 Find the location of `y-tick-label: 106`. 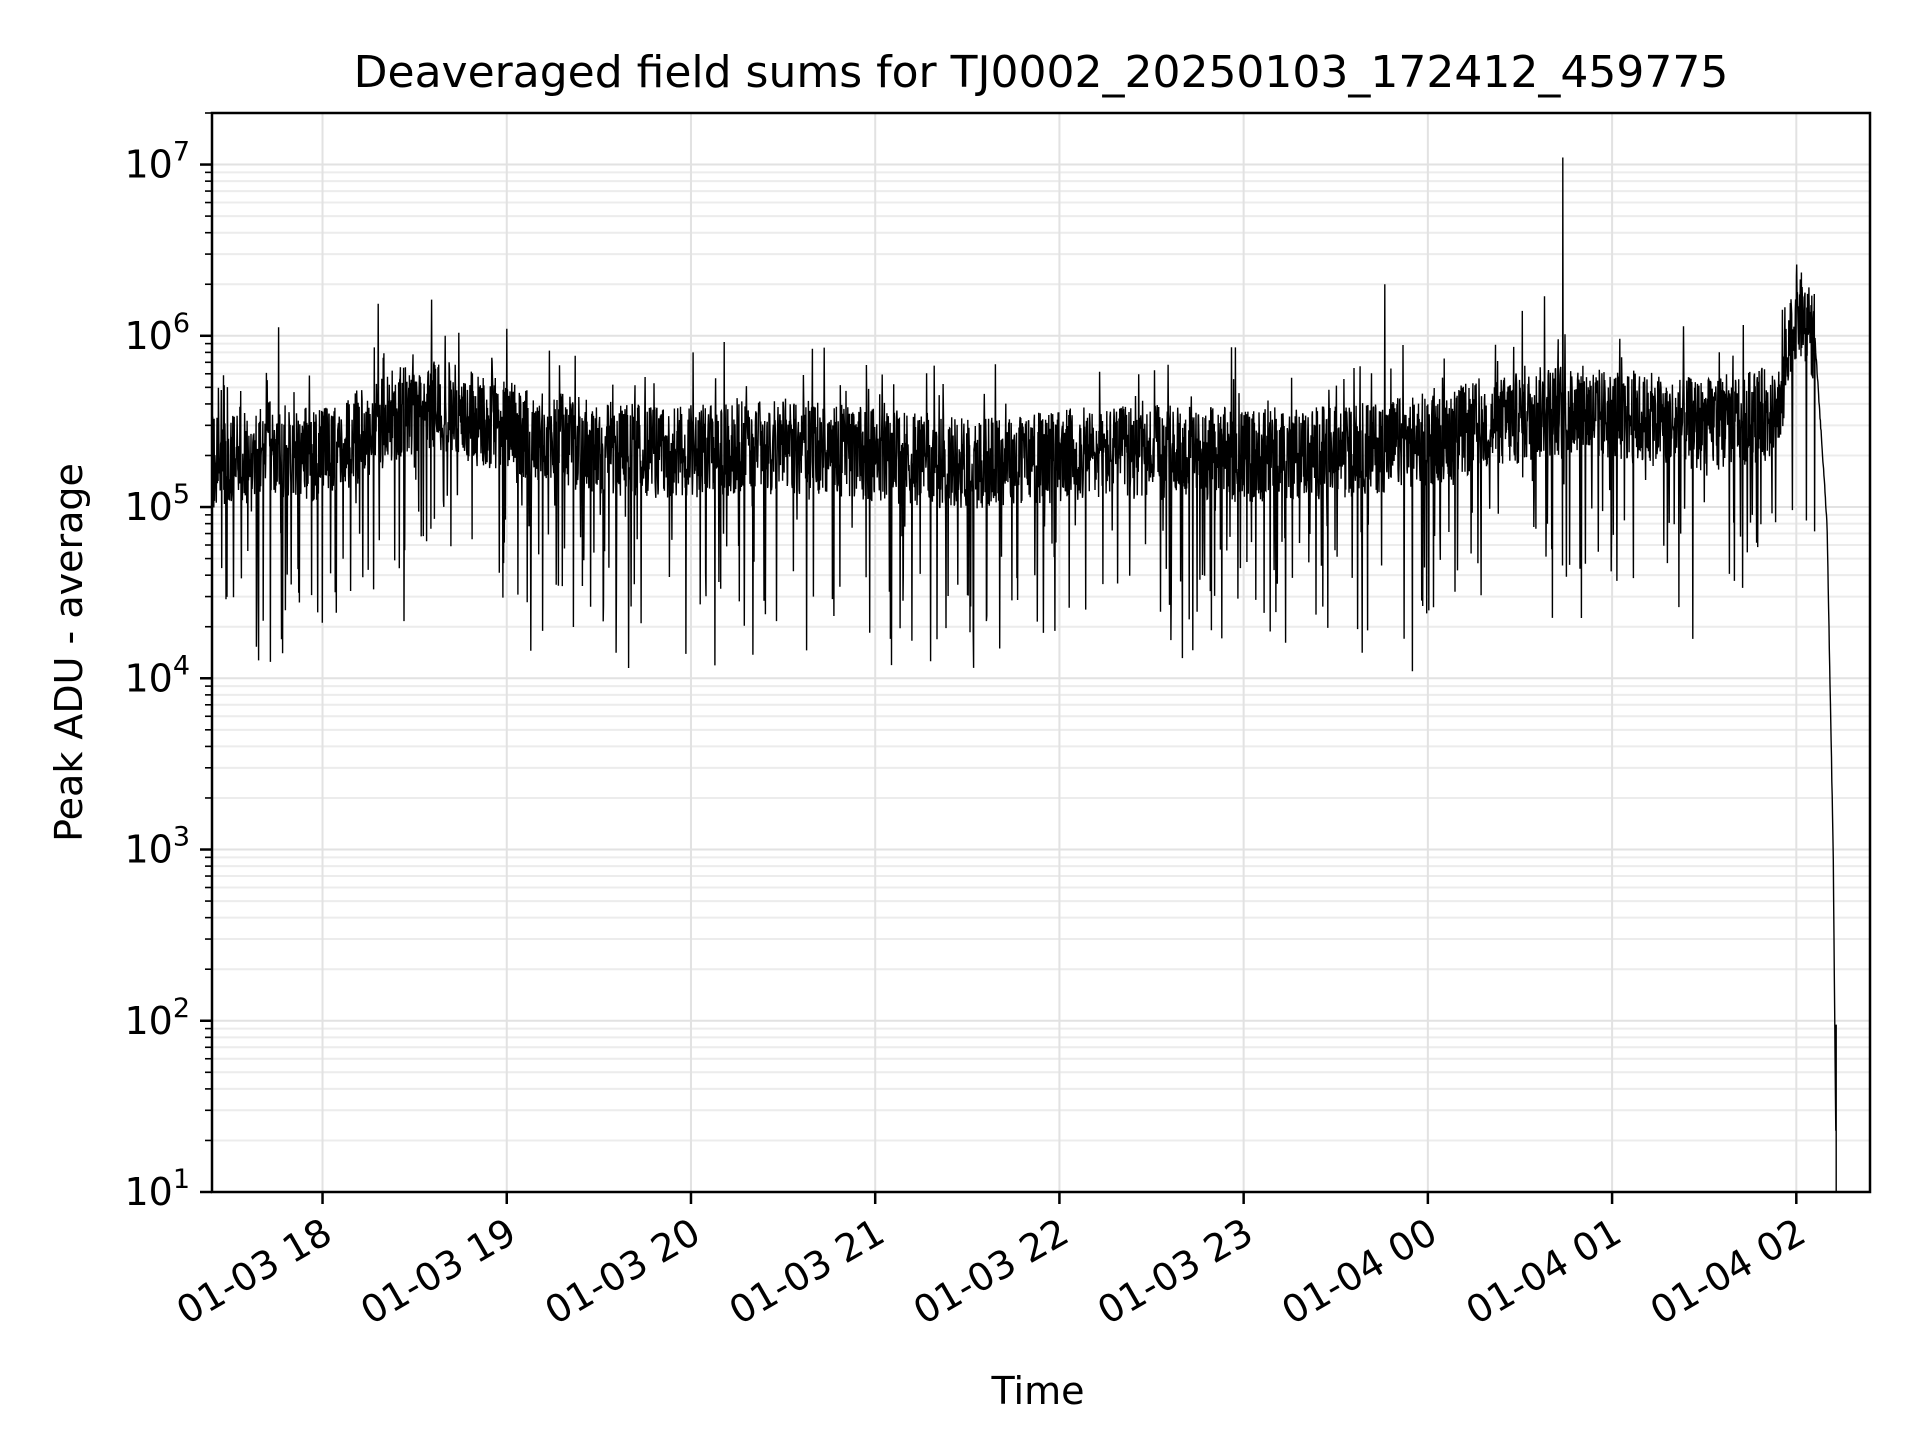

y-tick-label: 106 is located at coordinates (157, 333).